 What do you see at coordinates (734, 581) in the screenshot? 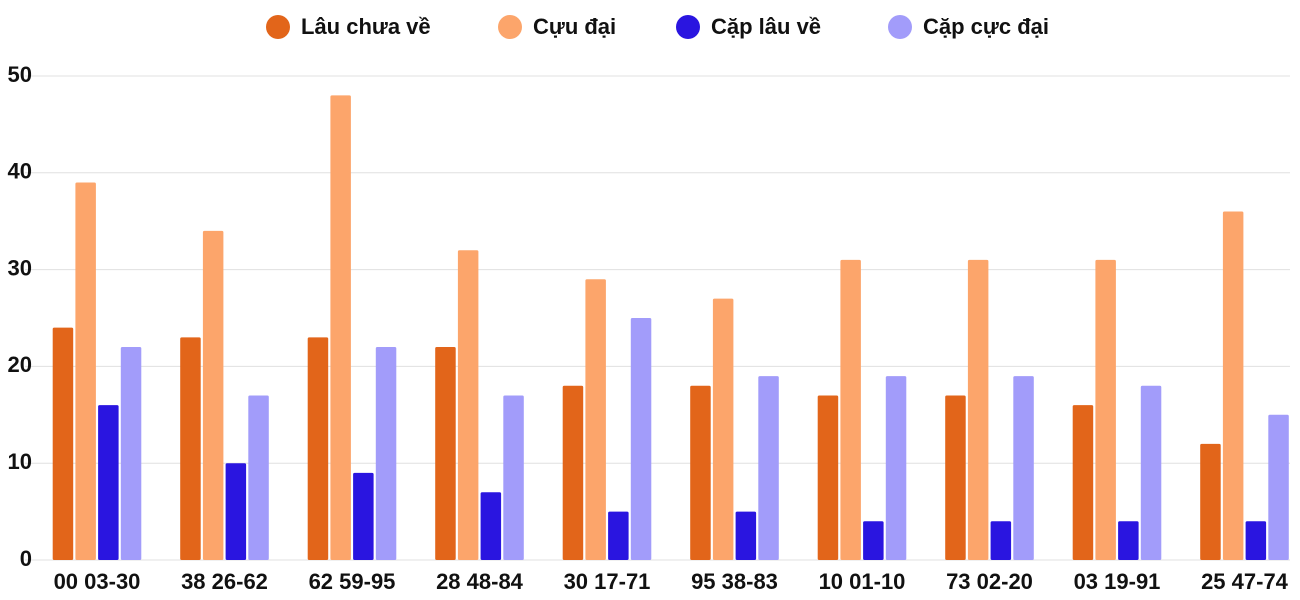
I see `x-tick-label: 95 38-83` at bounding box center [734, 581].